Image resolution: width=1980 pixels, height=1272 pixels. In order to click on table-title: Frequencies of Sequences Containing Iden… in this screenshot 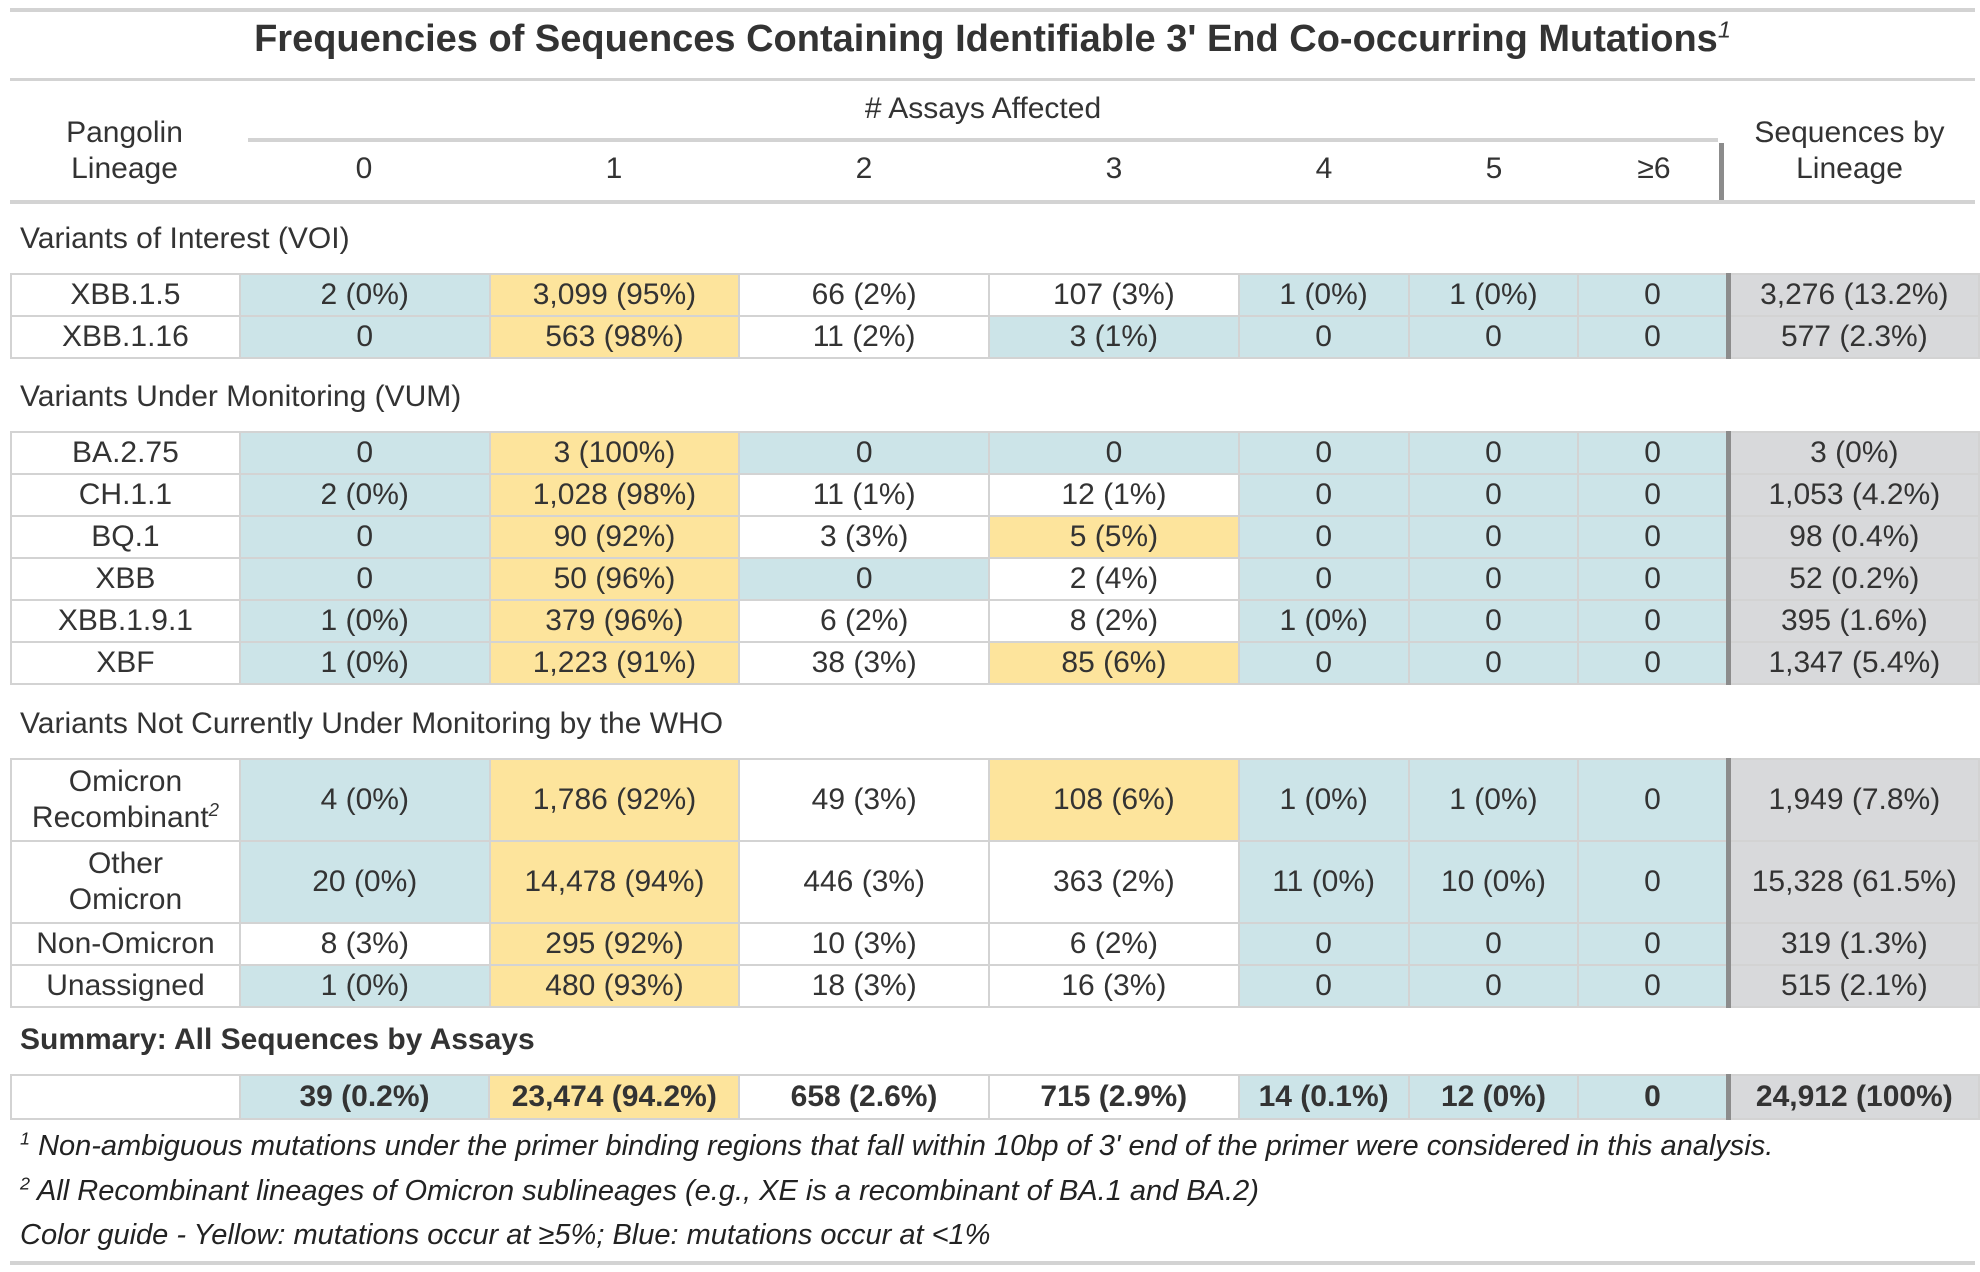, I will do `click(992, 38)`.